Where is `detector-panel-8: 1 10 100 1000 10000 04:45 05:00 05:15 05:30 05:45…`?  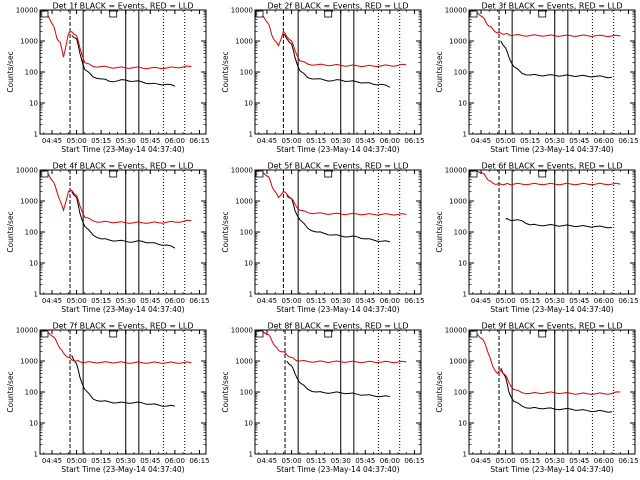 detector-panel-8: 1 10 100 1000 10000 04:45 05:00 05:15 05:30 05:45… is located at coordinates (323, 398).